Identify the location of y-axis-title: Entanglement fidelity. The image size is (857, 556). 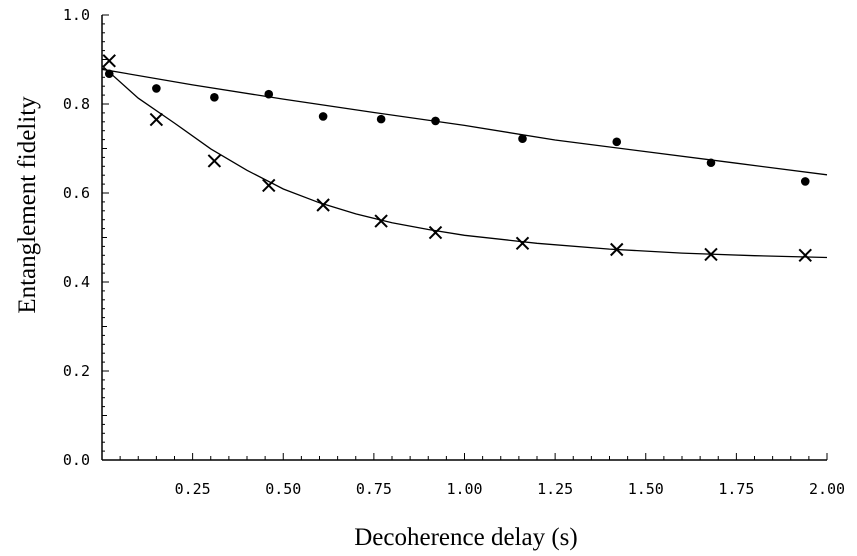
(27, 205).